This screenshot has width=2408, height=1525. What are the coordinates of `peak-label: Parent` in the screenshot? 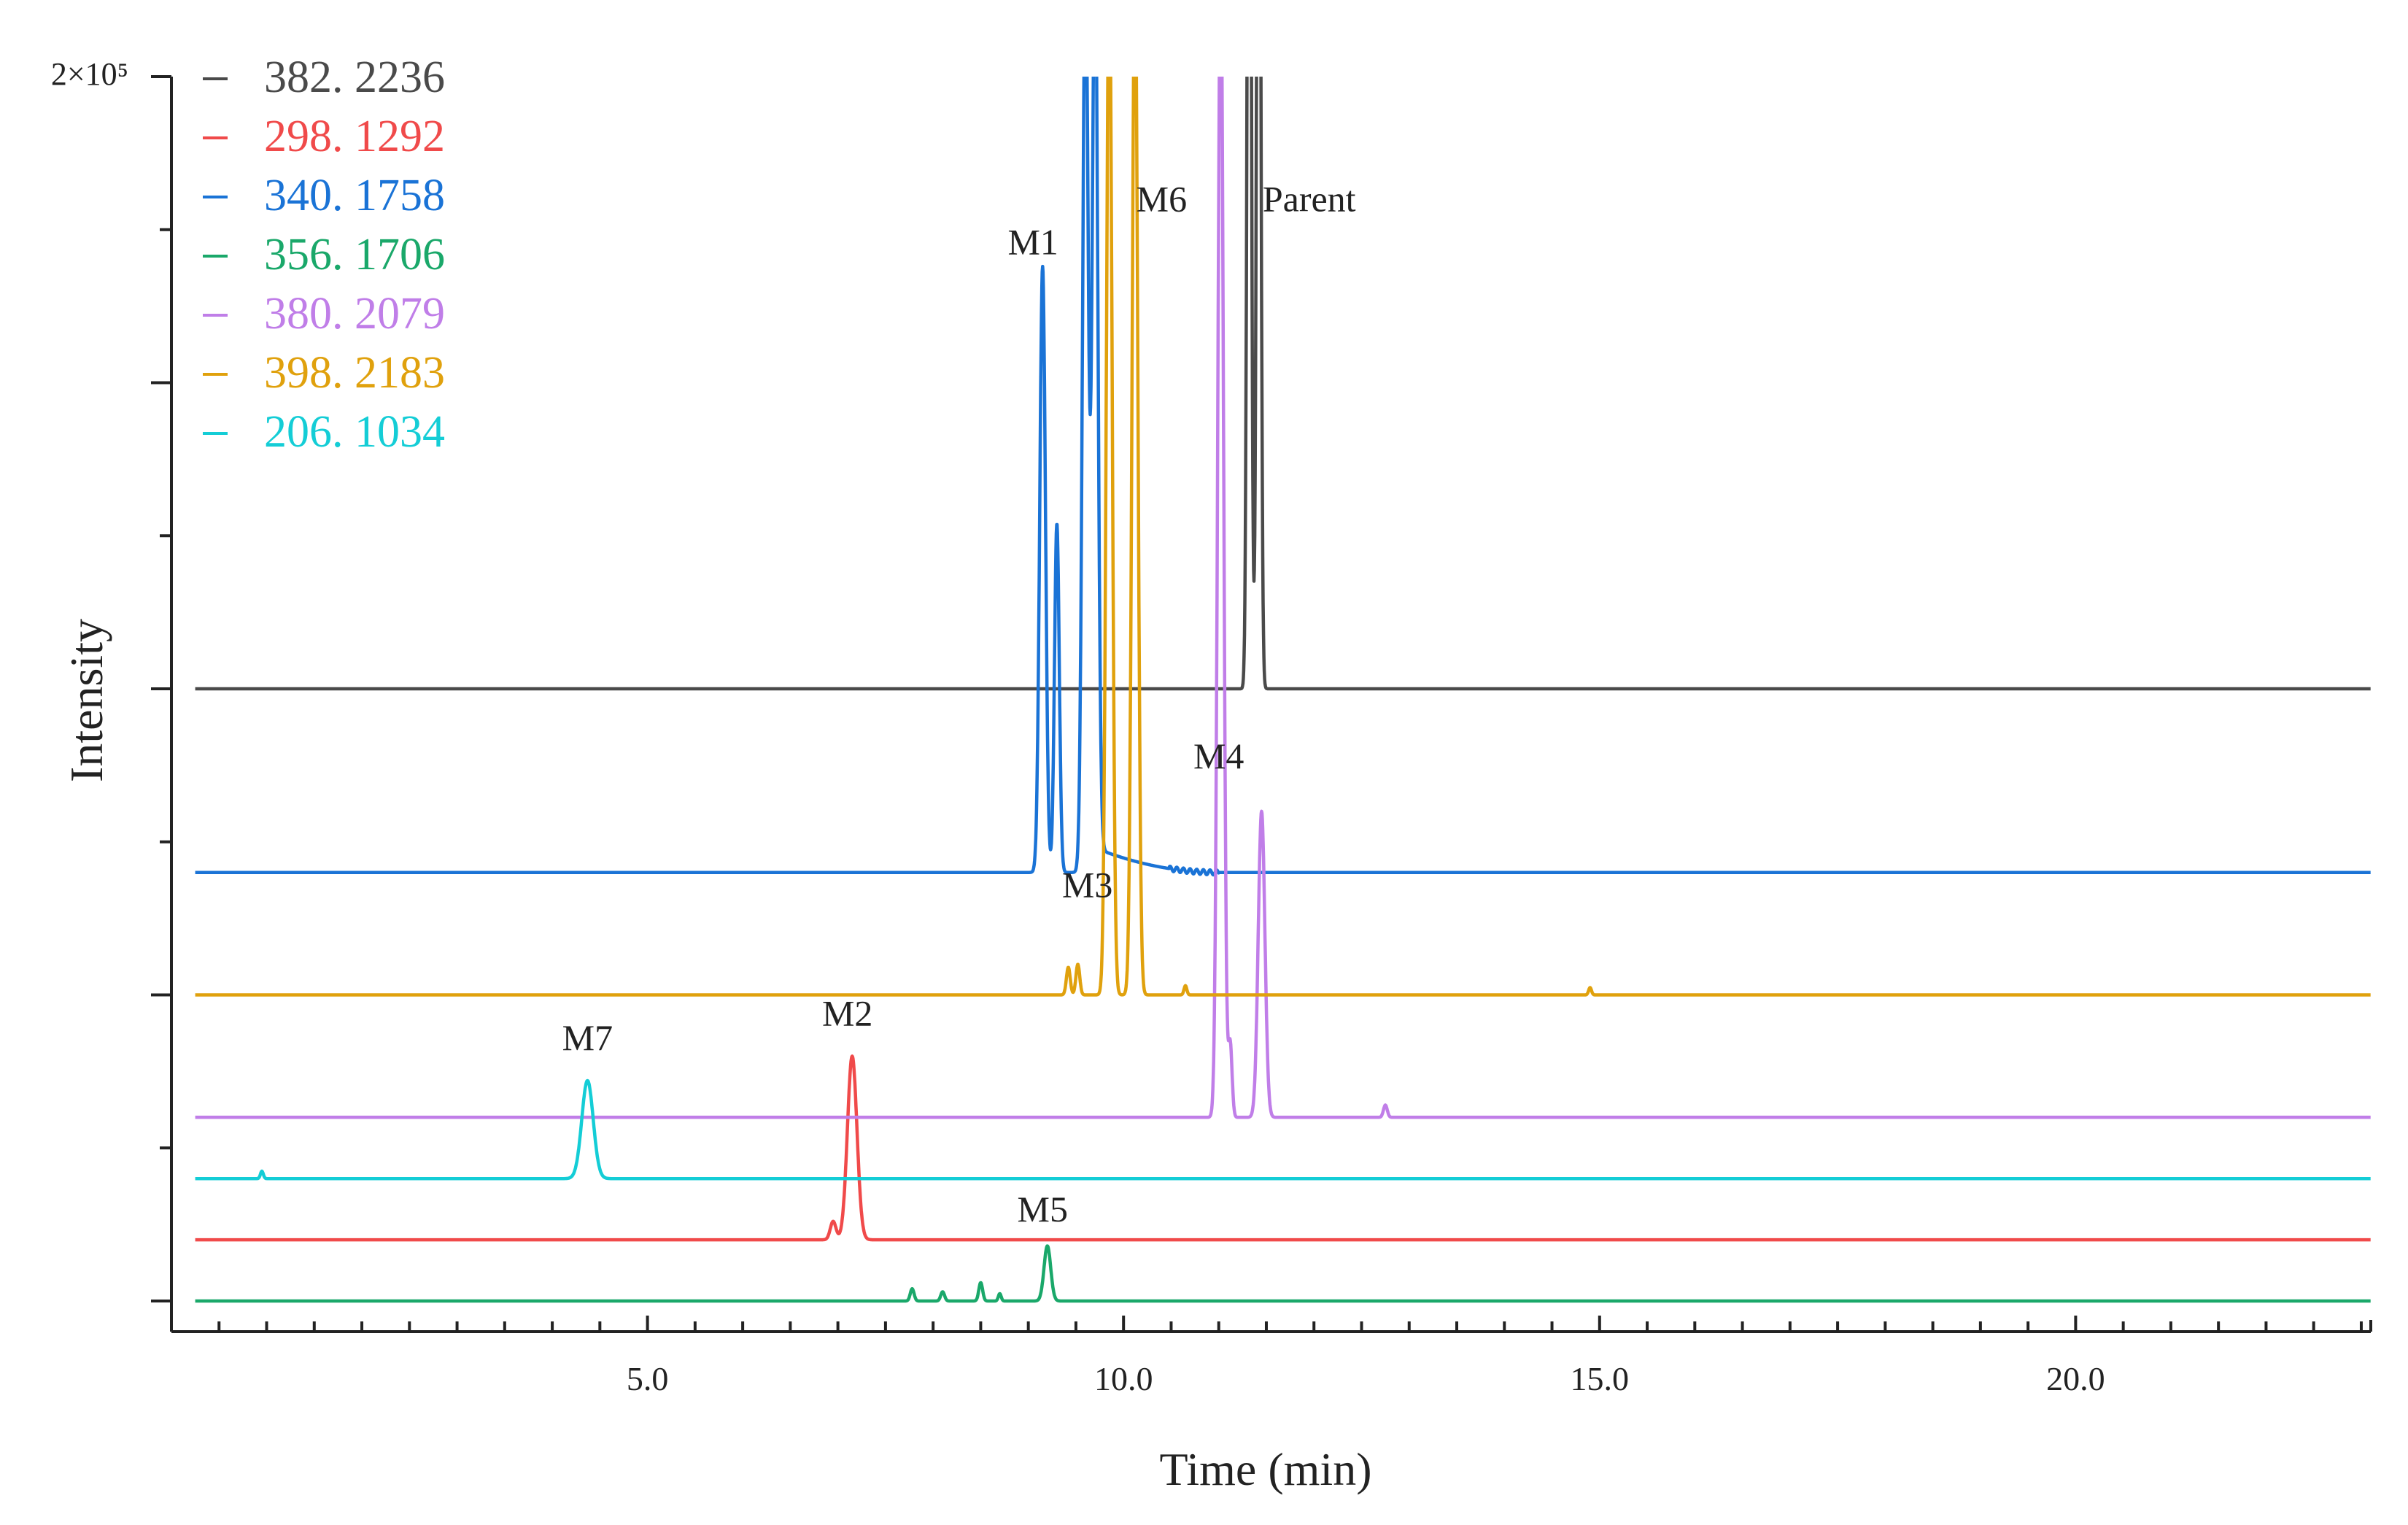 It's located at (1309, 199).